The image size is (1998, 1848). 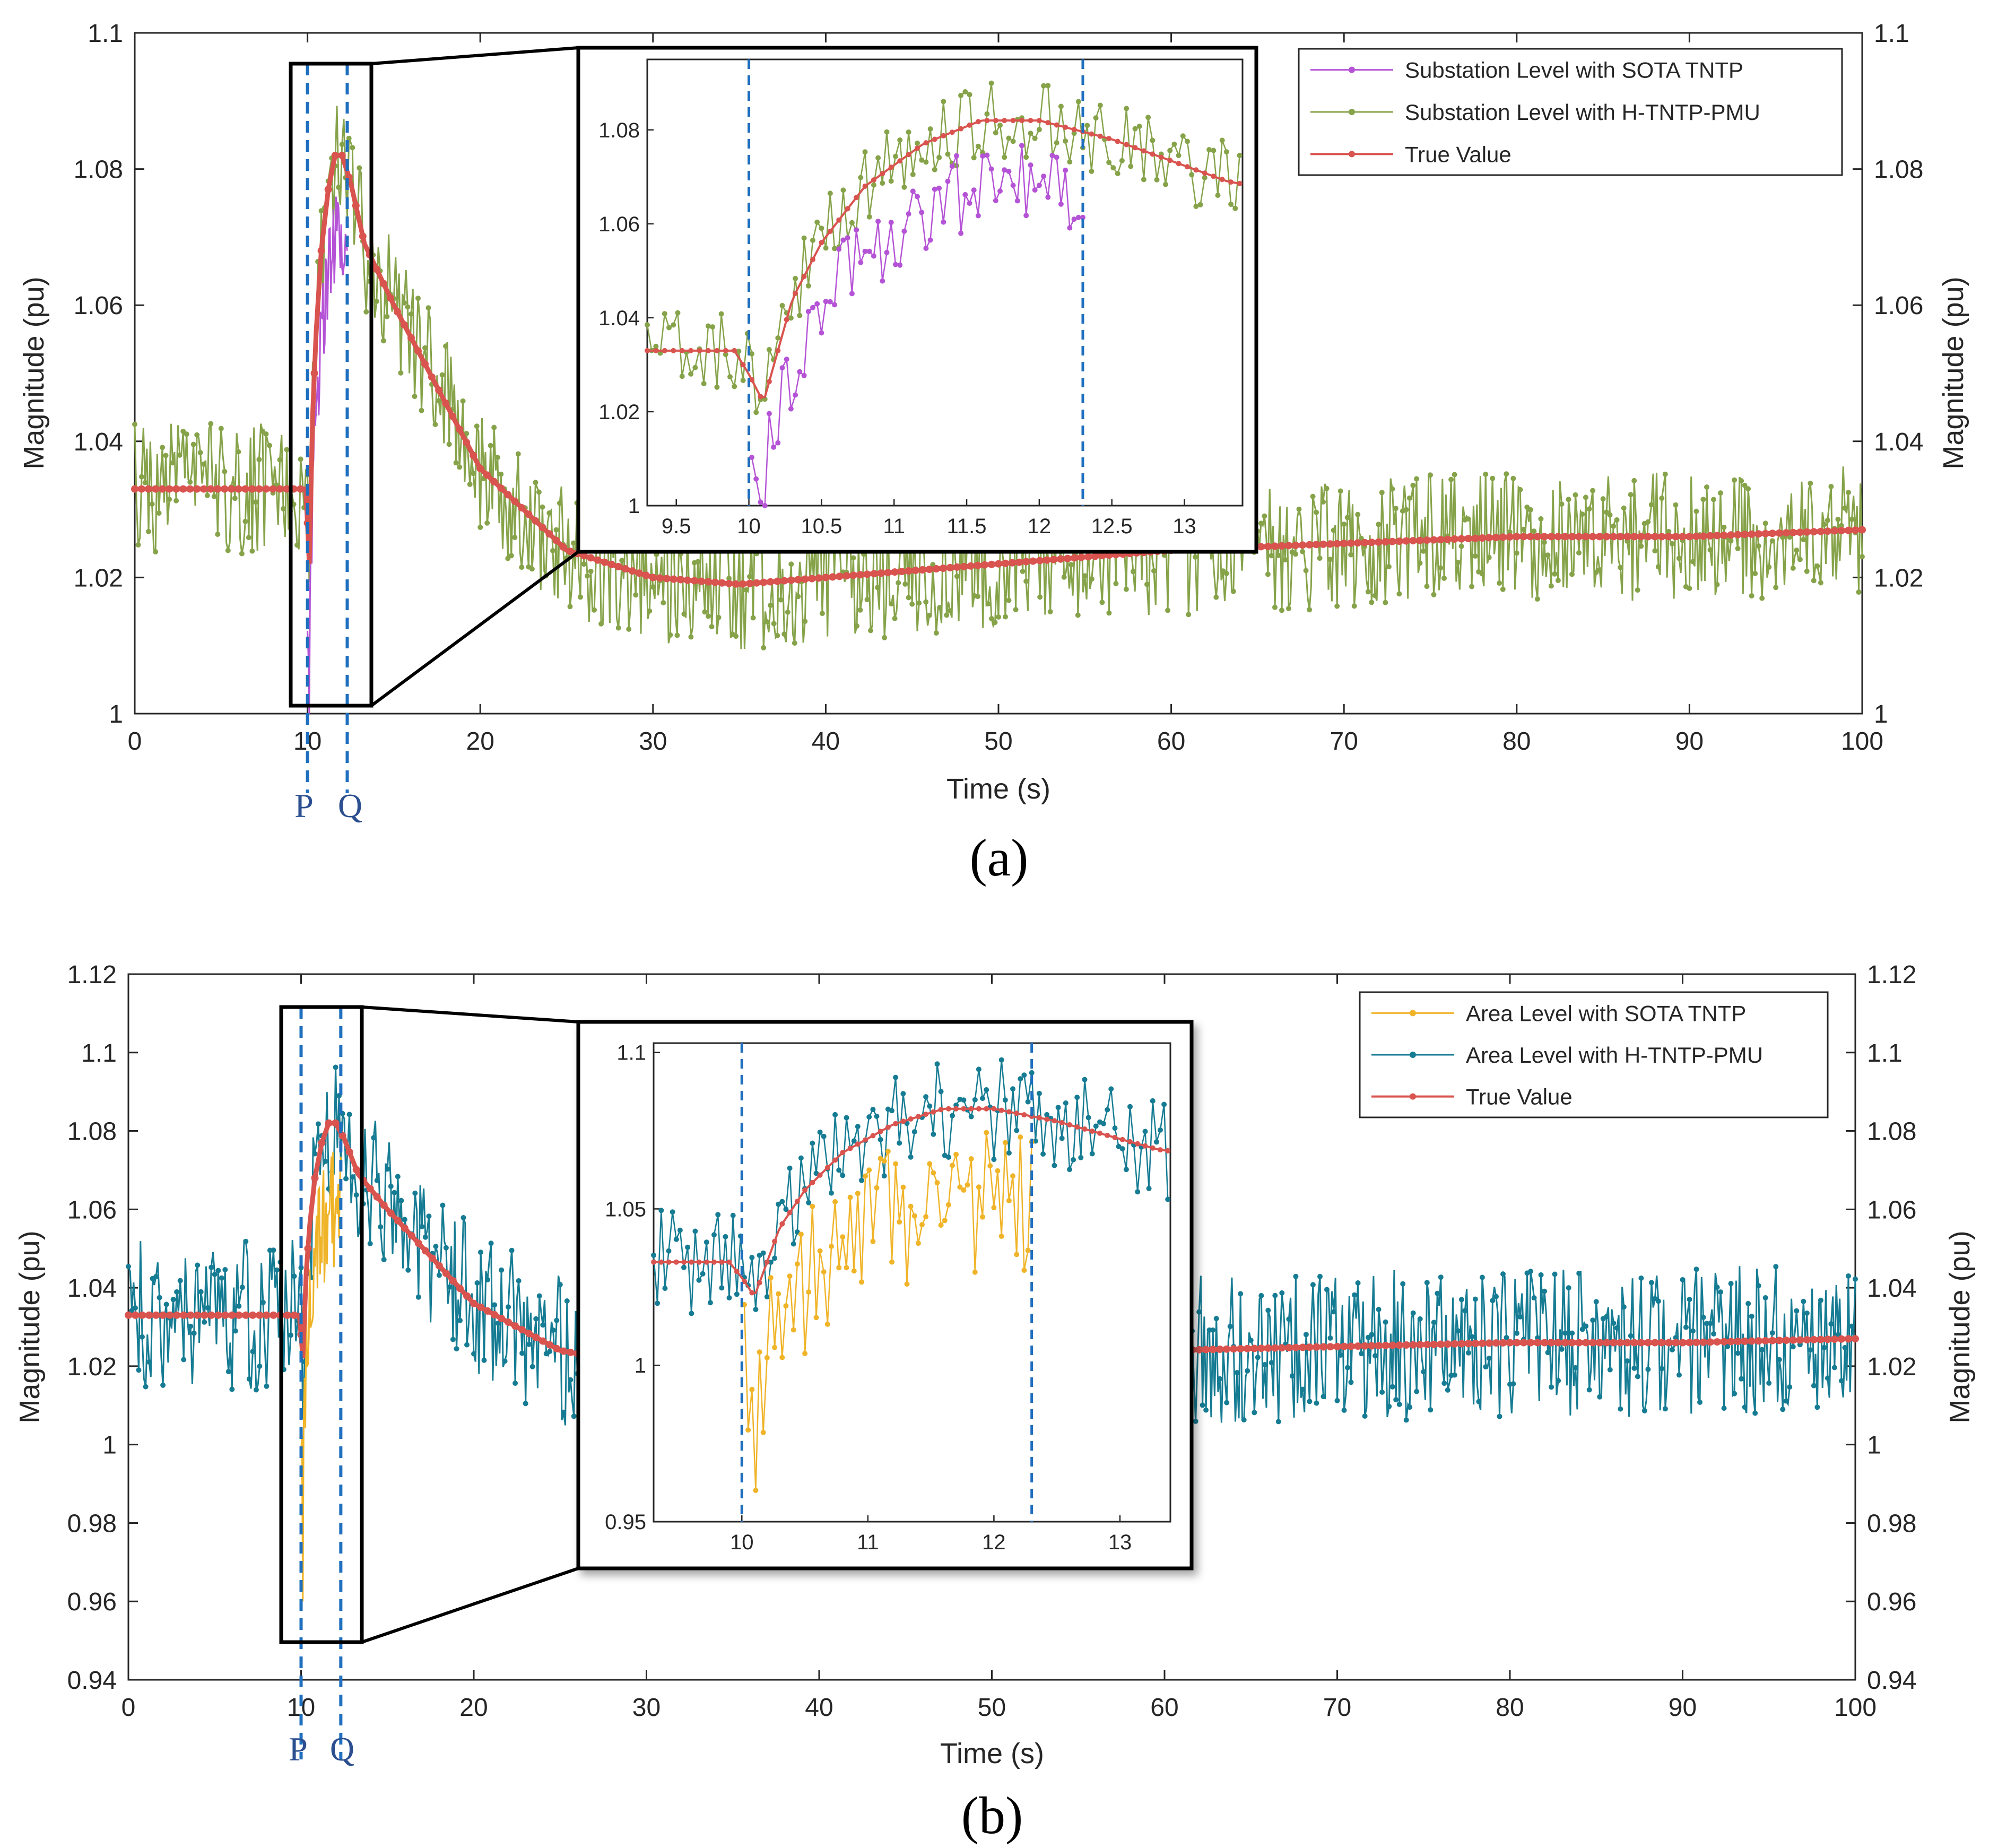 I want to click on y-tick-label-right: 1.12, so click(x=1891, y=975).